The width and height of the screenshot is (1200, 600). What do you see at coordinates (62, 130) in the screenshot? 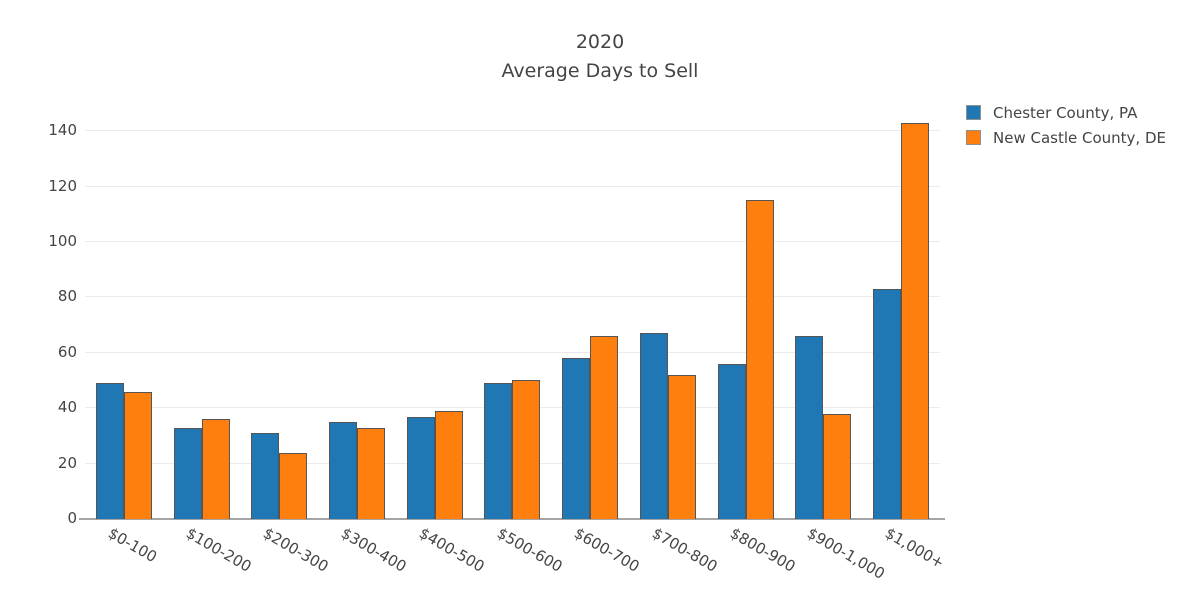
I see `y-tick-label-140: 140` at bounding box center [62, 130].